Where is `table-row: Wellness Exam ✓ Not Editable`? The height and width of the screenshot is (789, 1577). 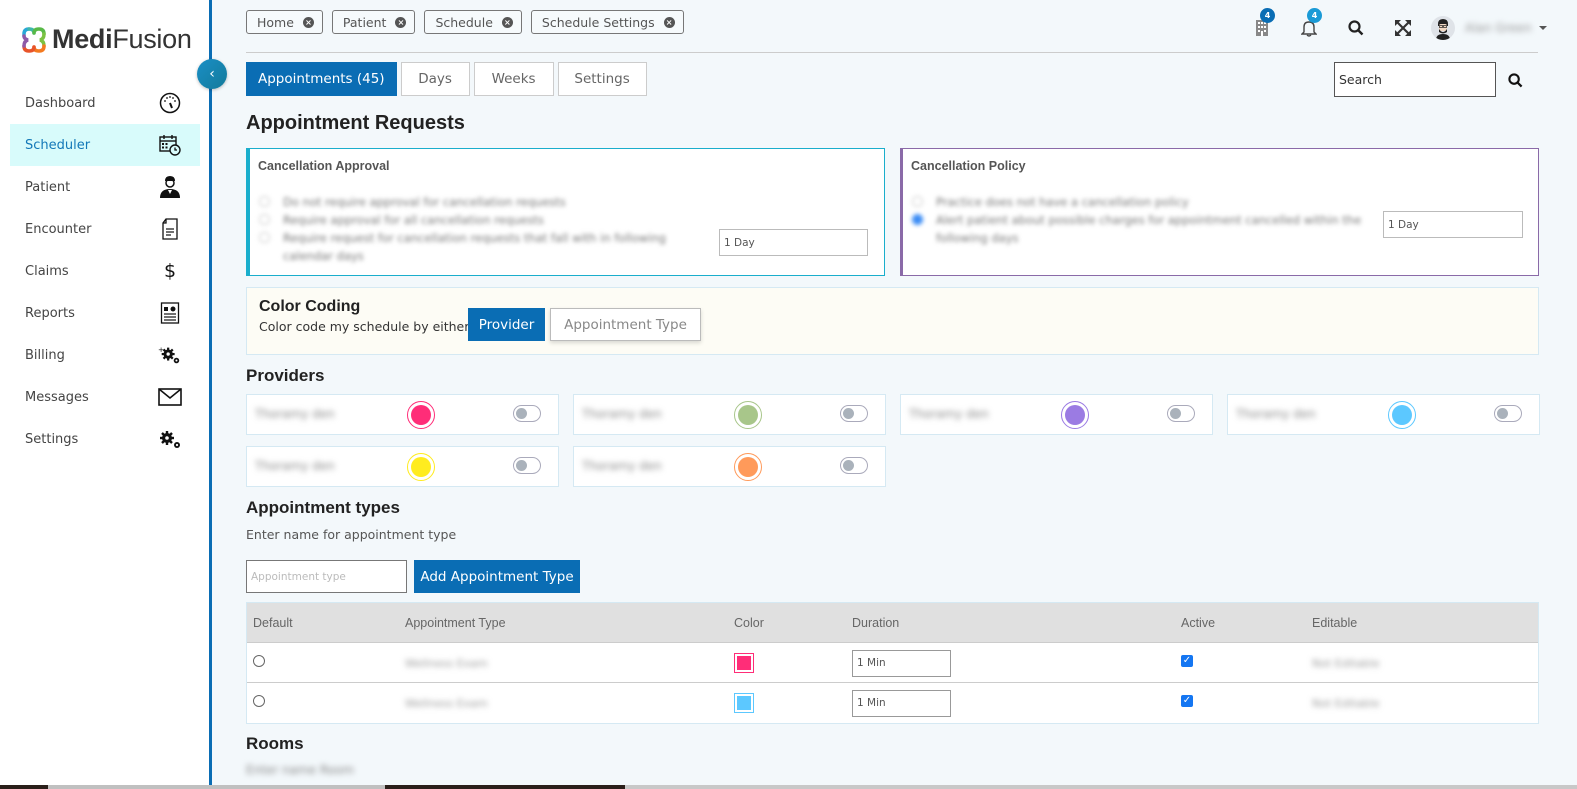
table-row: Wellness Exam ✓ Not Editable is located at coordinates (892, 663).